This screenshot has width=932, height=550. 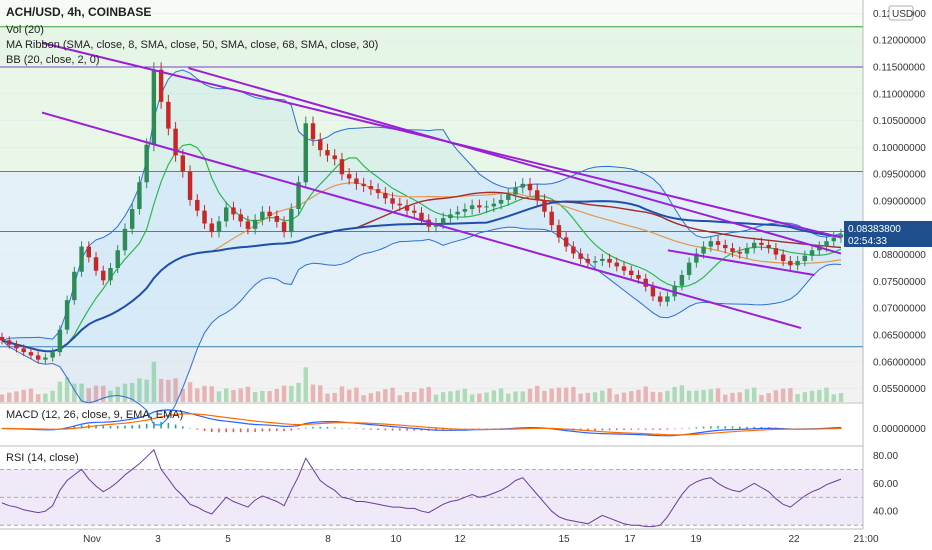 I want to click on macd-tick-label: 0.00000000, so click(x=899, y=429).